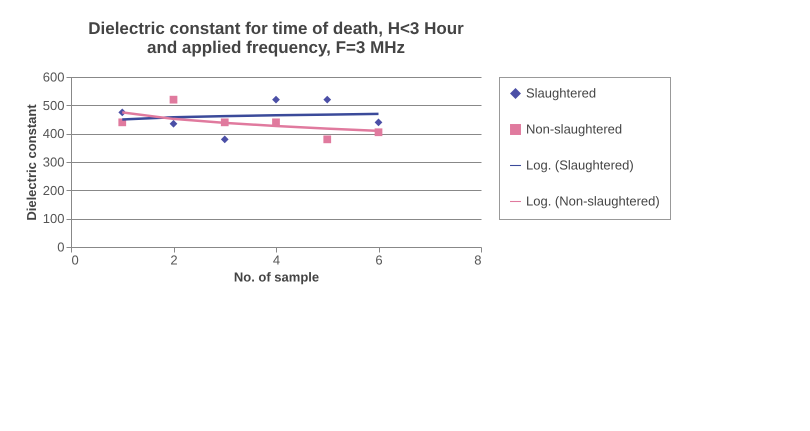 Image resolution: width=810 pixels, height=431 pixels. What do you see at coordinates (593, 201) in the screenshot?
I see `legend-label: Log. (Non-slaughtered)` at bounding box center [593, 201].